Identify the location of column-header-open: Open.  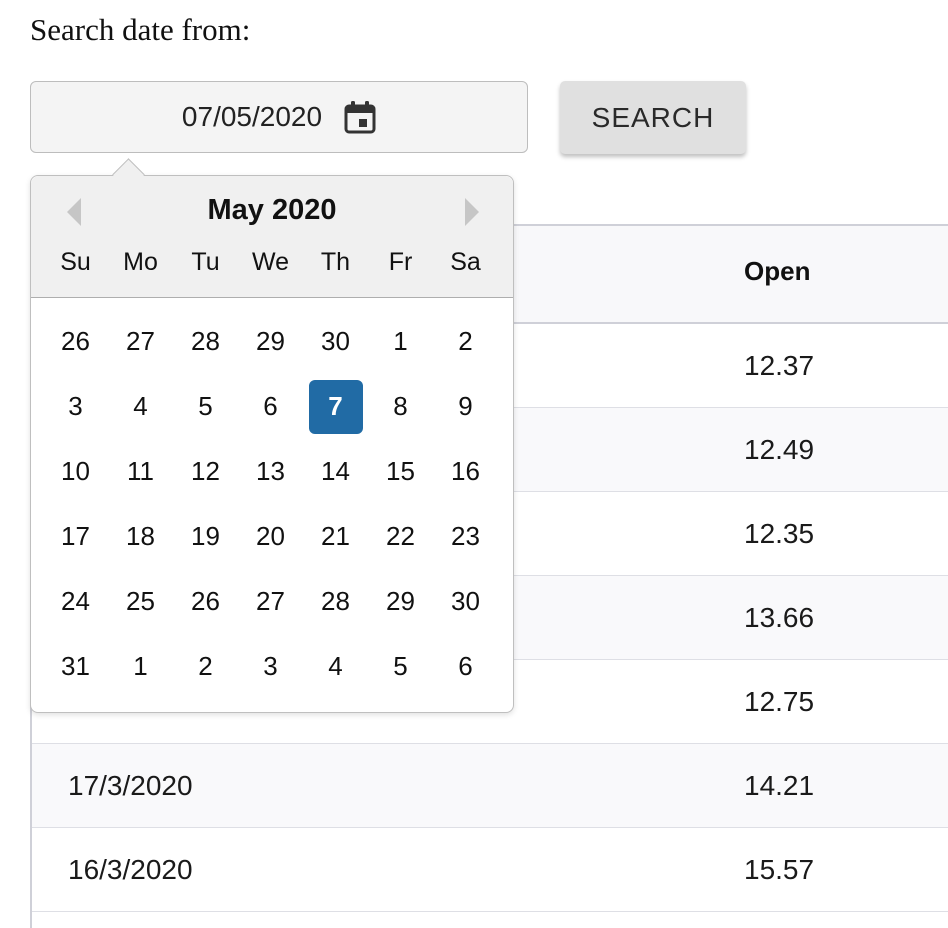
(777, 271).